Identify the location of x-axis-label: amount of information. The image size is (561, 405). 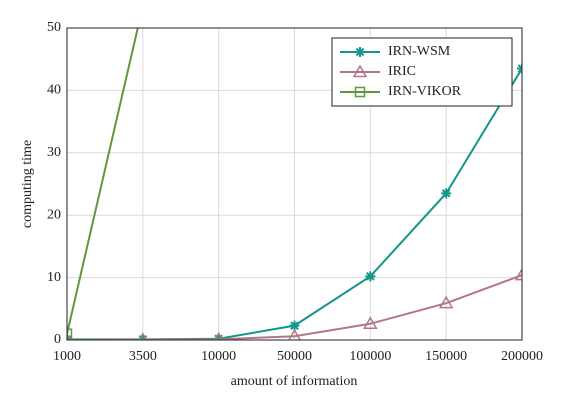
(294, 381).